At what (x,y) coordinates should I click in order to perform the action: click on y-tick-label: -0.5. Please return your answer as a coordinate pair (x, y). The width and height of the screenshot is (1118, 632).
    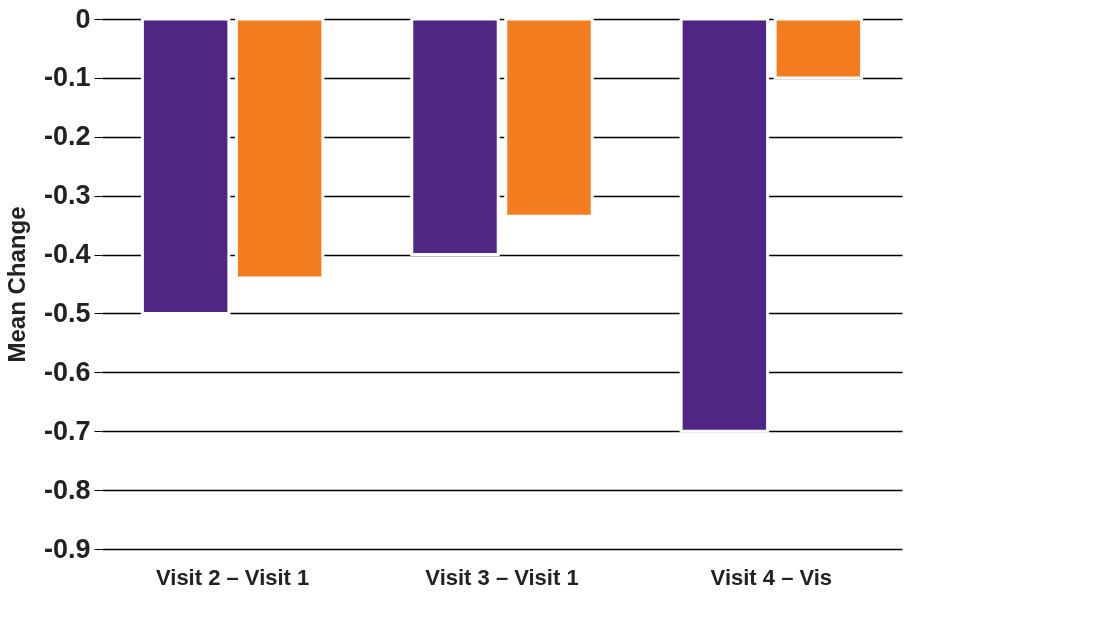
    Looking at the image, I should click on (67, 312).